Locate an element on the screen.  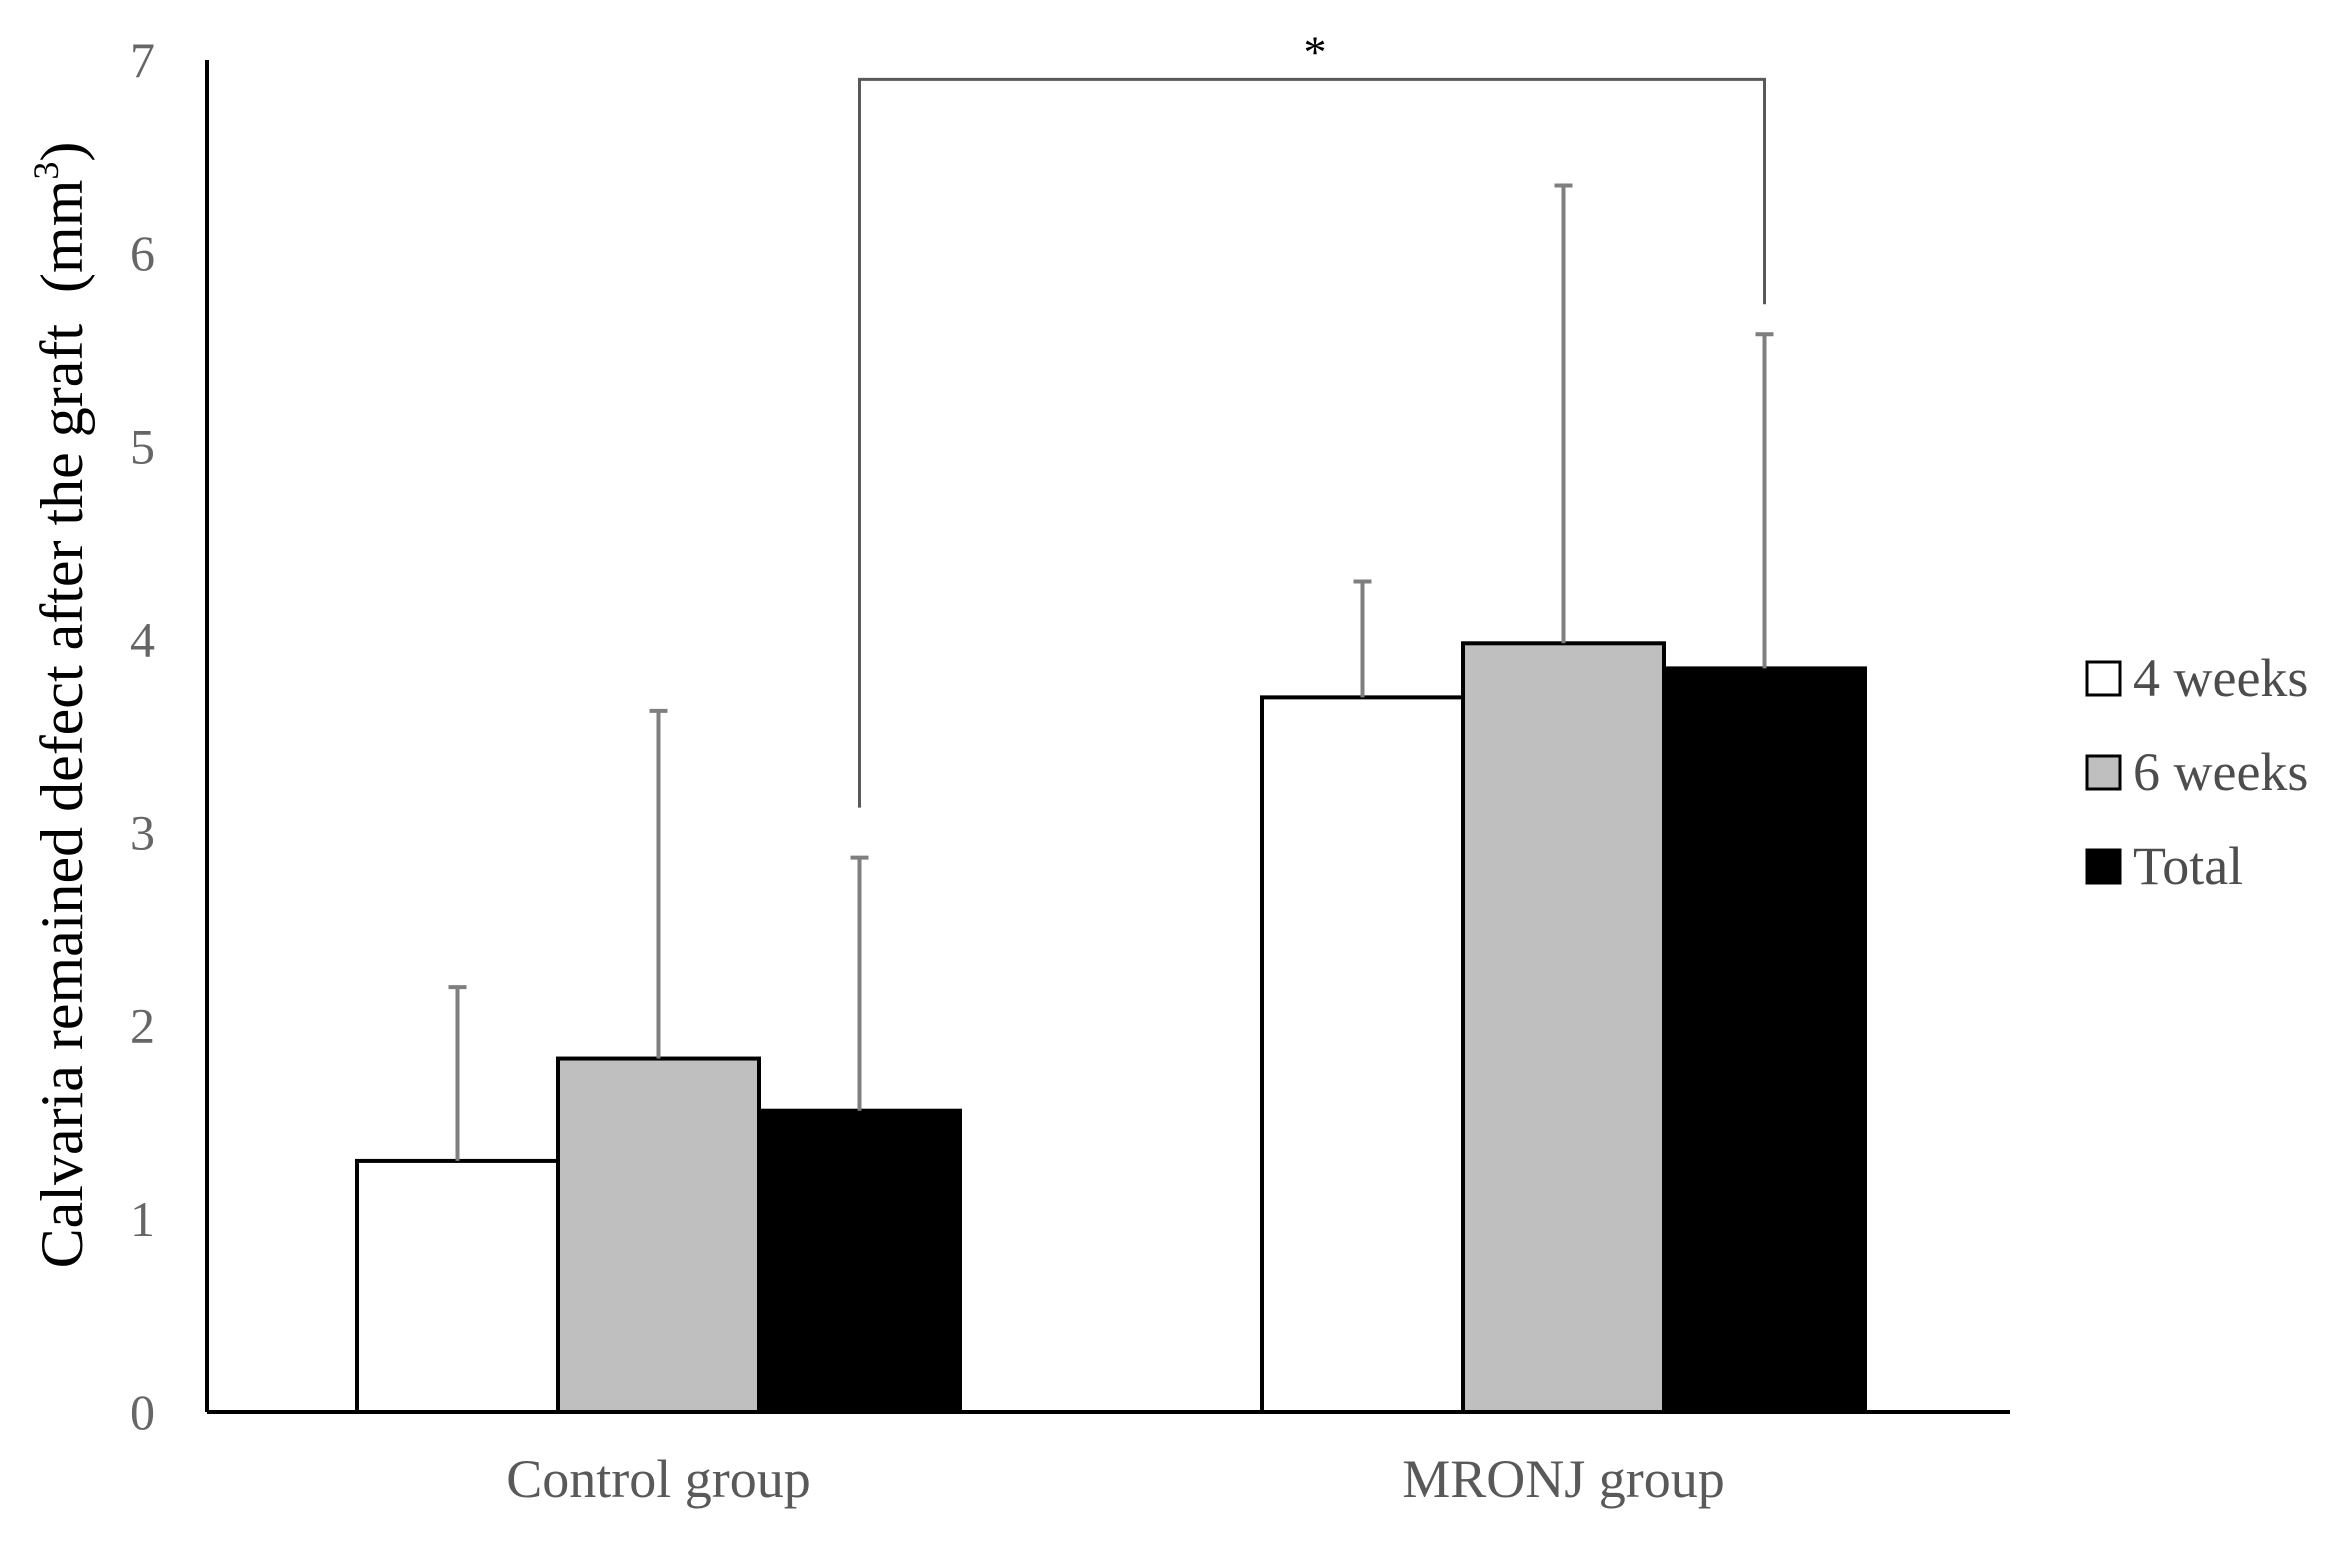
legend-item: 4 weeks is located at coordinates (2196, 678).